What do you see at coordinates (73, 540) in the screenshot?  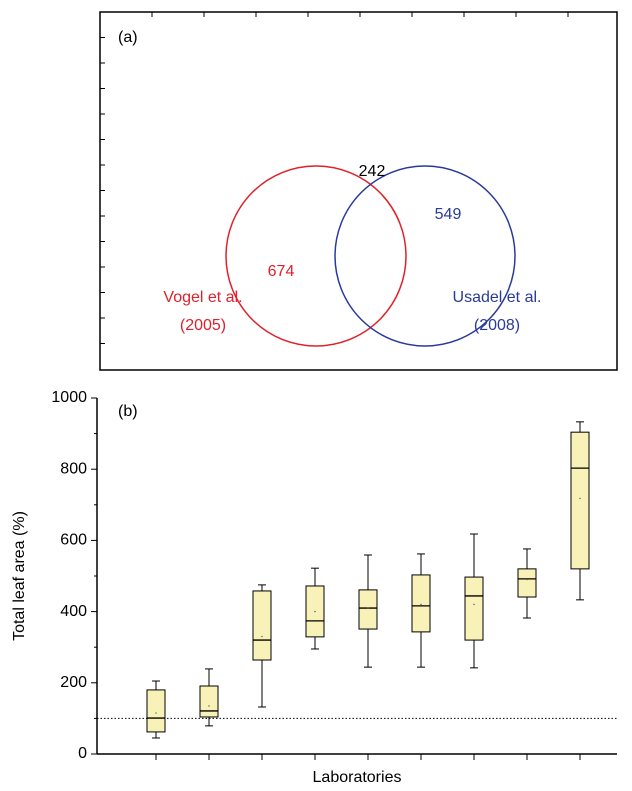 I see `y-tick-label: 600` at bounding box center [73, 540].